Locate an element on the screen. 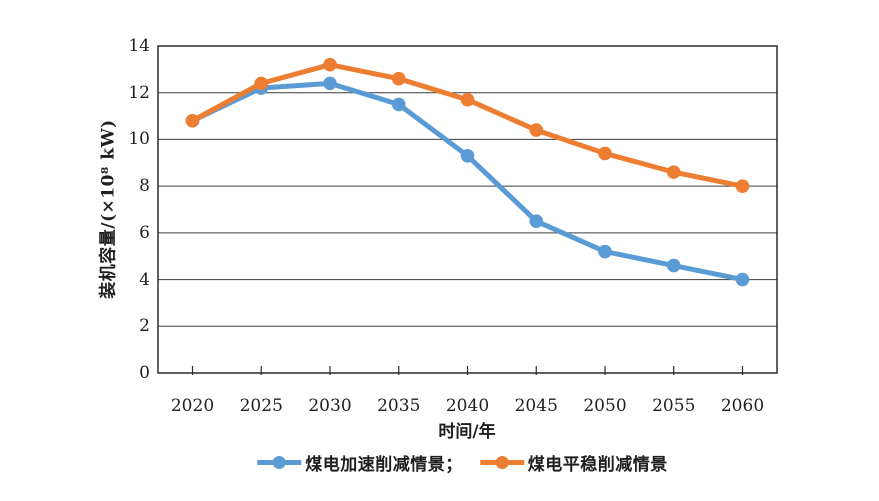  x-tick-label: 2040 is located at coordinates (467, 406).